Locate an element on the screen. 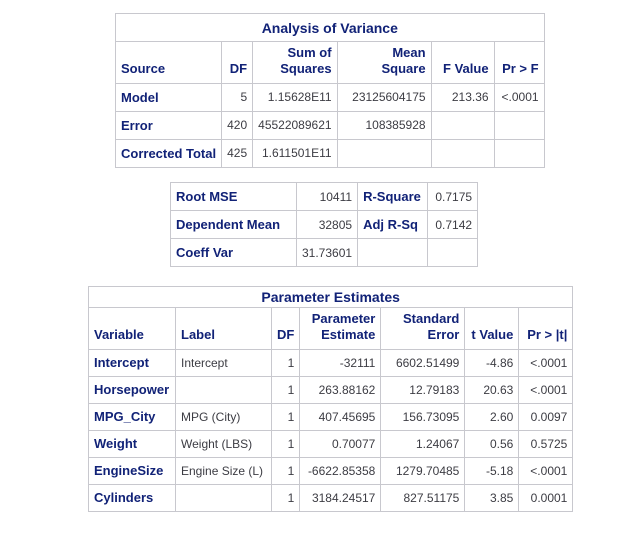  params-row-label: MPG_City is located at coordinates (132, 416).